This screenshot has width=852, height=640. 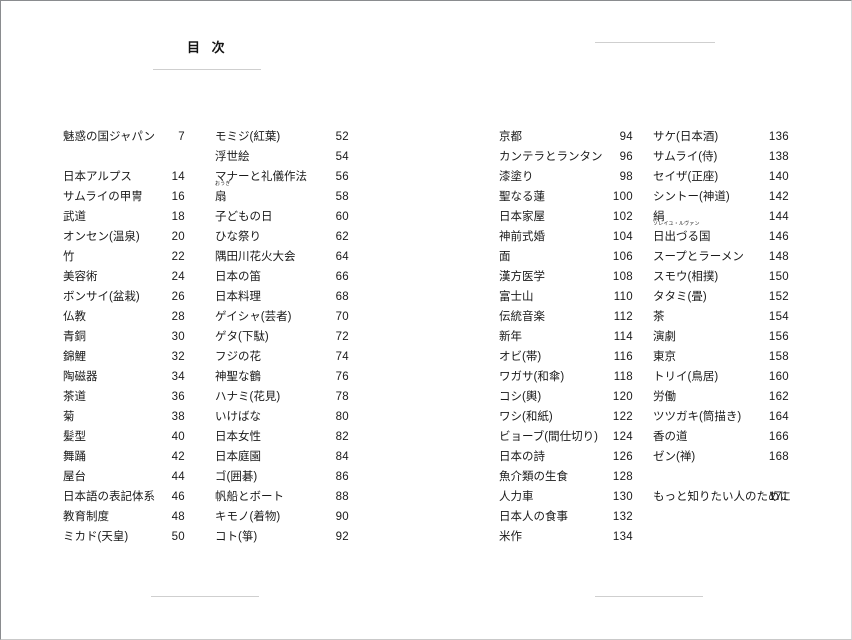 What do you see at coordinates (573, 317) in the screenshot?
I see `toc-entry: 伝統音楽 112` at bounding box center [573, 317].